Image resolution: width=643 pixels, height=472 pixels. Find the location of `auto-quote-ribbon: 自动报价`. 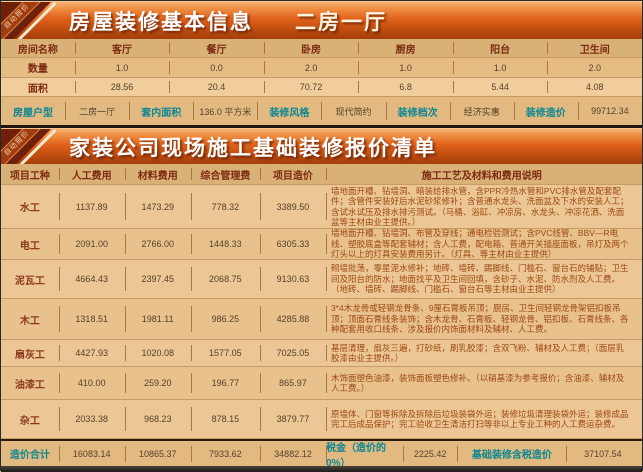

auto-quote-ribbon: 自动报价 is located at coordinates (29, 20).